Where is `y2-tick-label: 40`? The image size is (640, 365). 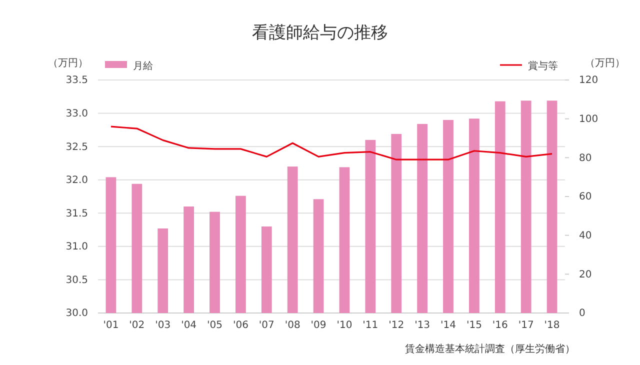 y2-tick-label: 40 is located at coordinates (585, 236).